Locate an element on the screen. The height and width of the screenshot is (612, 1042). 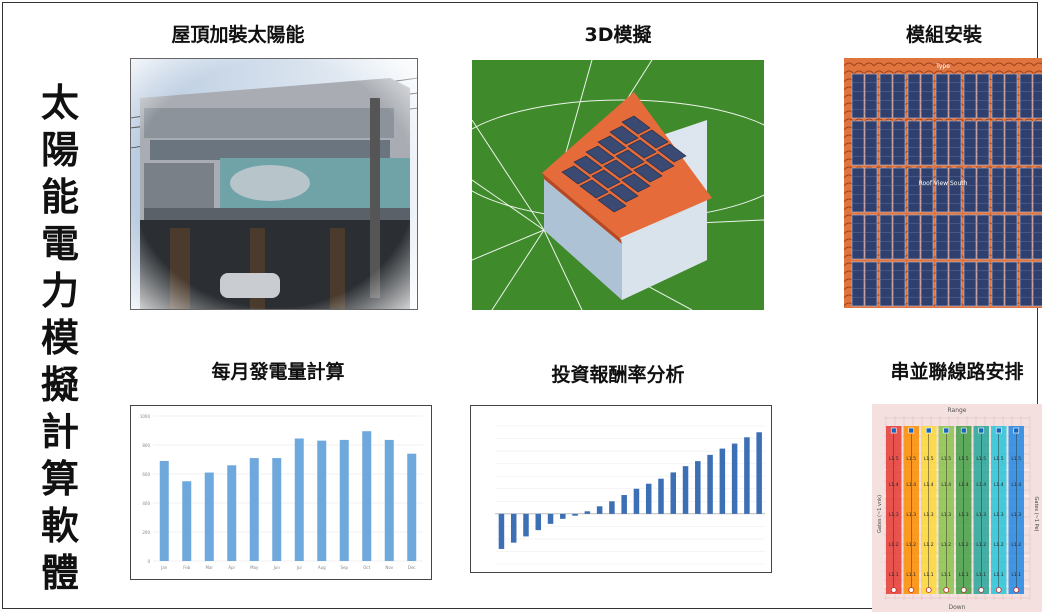
caption-photo: 屋頂加裝太陽能 is located at coordinates (238, 35).